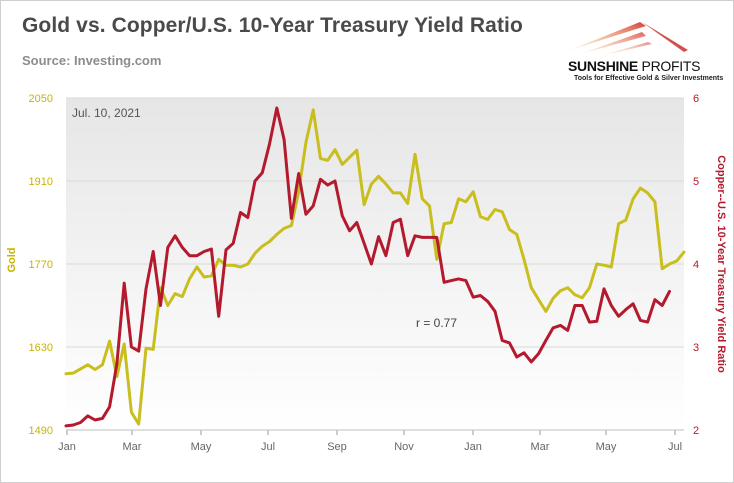 The width and height of the screenshot is (734, 483). What do you see at coordinates (92, 60) in the screenshot?
I see `source-note: Source: Investing.com` at bounding box center [92, 60].